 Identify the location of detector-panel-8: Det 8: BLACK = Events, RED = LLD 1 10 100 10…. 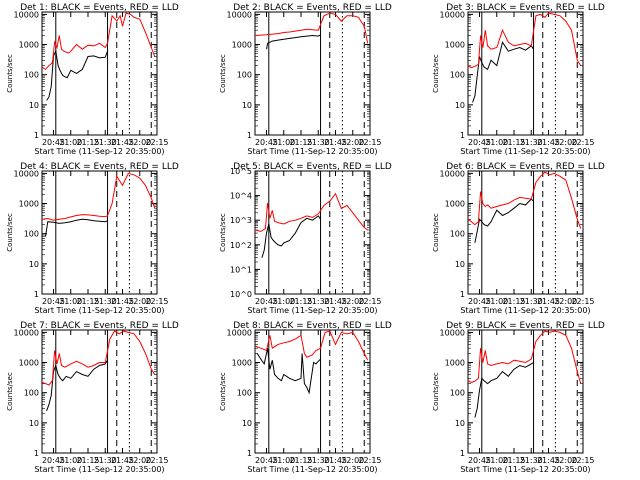
(305, 397).